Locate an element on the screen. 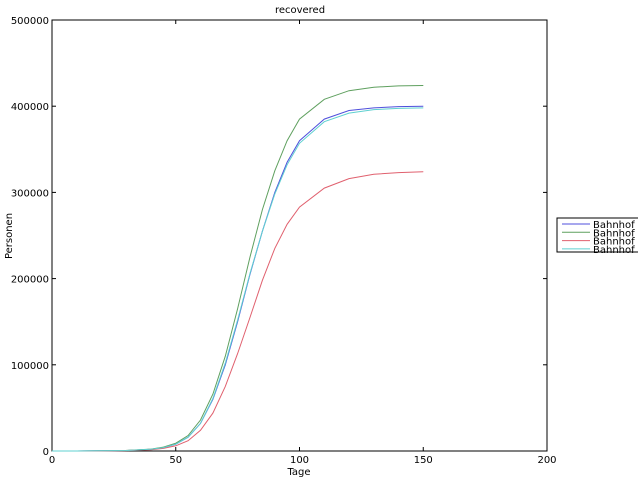  x-tick-label: 150 is located at coordinates (423, 460).